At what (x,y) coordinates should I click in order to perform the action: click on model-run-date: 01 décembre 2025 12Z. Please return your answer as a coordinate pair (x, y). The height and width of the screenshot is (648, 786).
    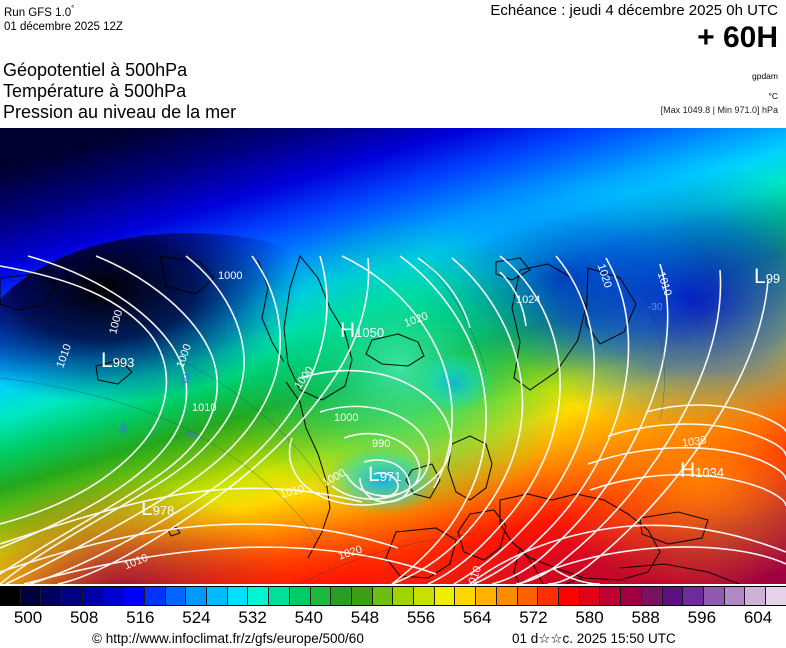
    Looking at the image, I should click on (63, 26).